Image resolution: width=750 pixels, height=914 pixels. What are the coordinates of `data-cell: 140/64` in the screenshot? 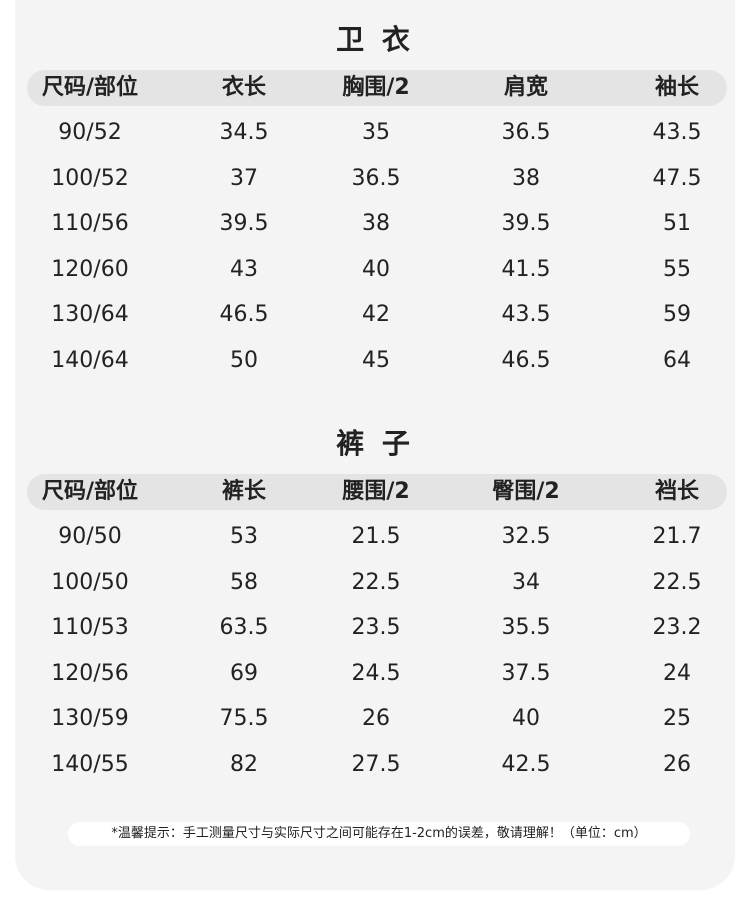 It's located at (90, 360).